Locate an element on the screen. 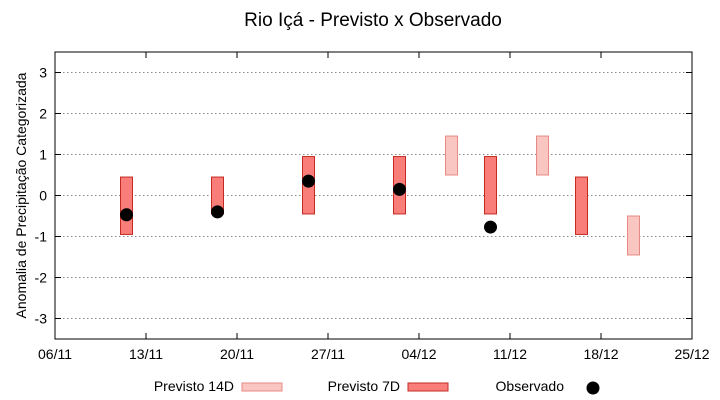 Image resolution: width=720 pixels, height=400 pixels. x-tick-label: 27/11 is located at coordinates (328, 354).